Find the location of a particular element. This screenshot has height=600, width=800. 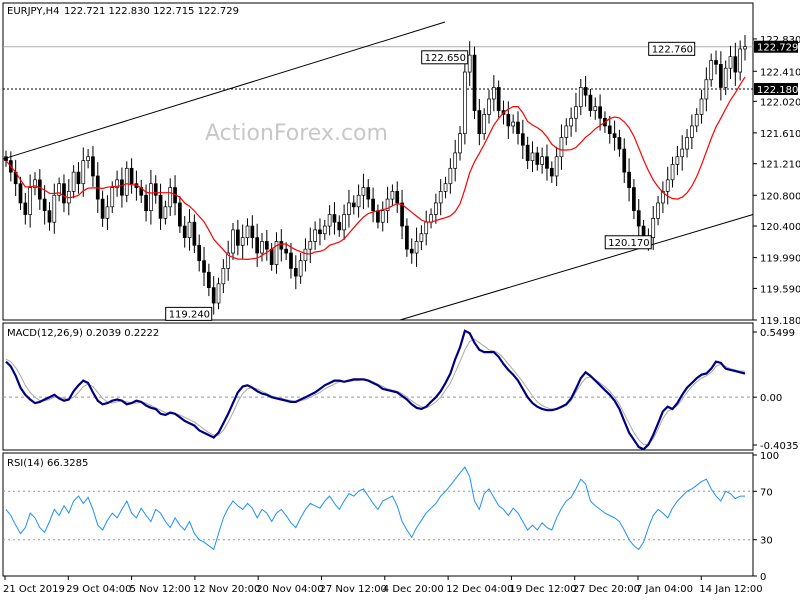

channel-lower-line is located at coordinates (576, 267).